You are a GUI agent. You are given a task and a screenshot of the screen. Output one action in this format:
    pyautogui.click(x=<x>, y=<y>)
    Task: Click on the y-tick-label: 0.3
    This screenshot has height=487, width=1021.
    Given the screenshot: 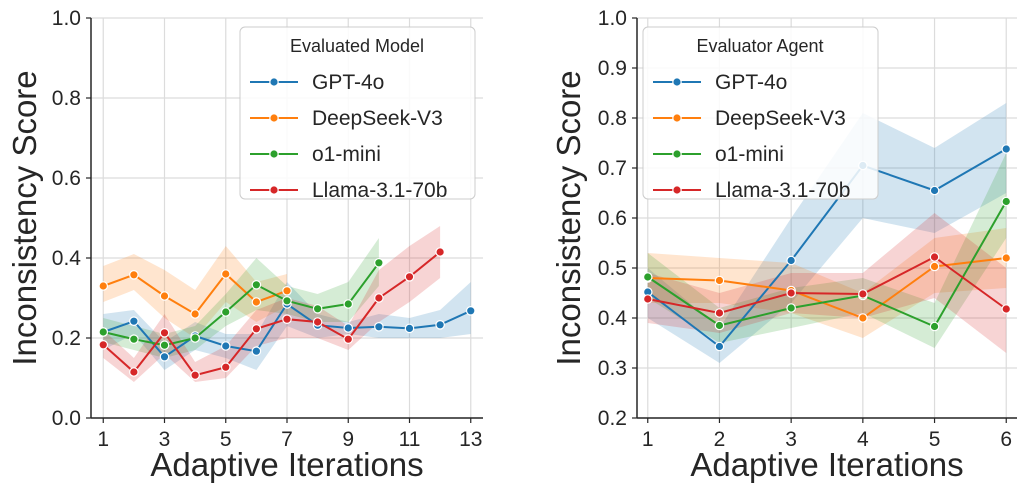 What is the action you would take?
    pyautogui.click(x=612, y=368)
    